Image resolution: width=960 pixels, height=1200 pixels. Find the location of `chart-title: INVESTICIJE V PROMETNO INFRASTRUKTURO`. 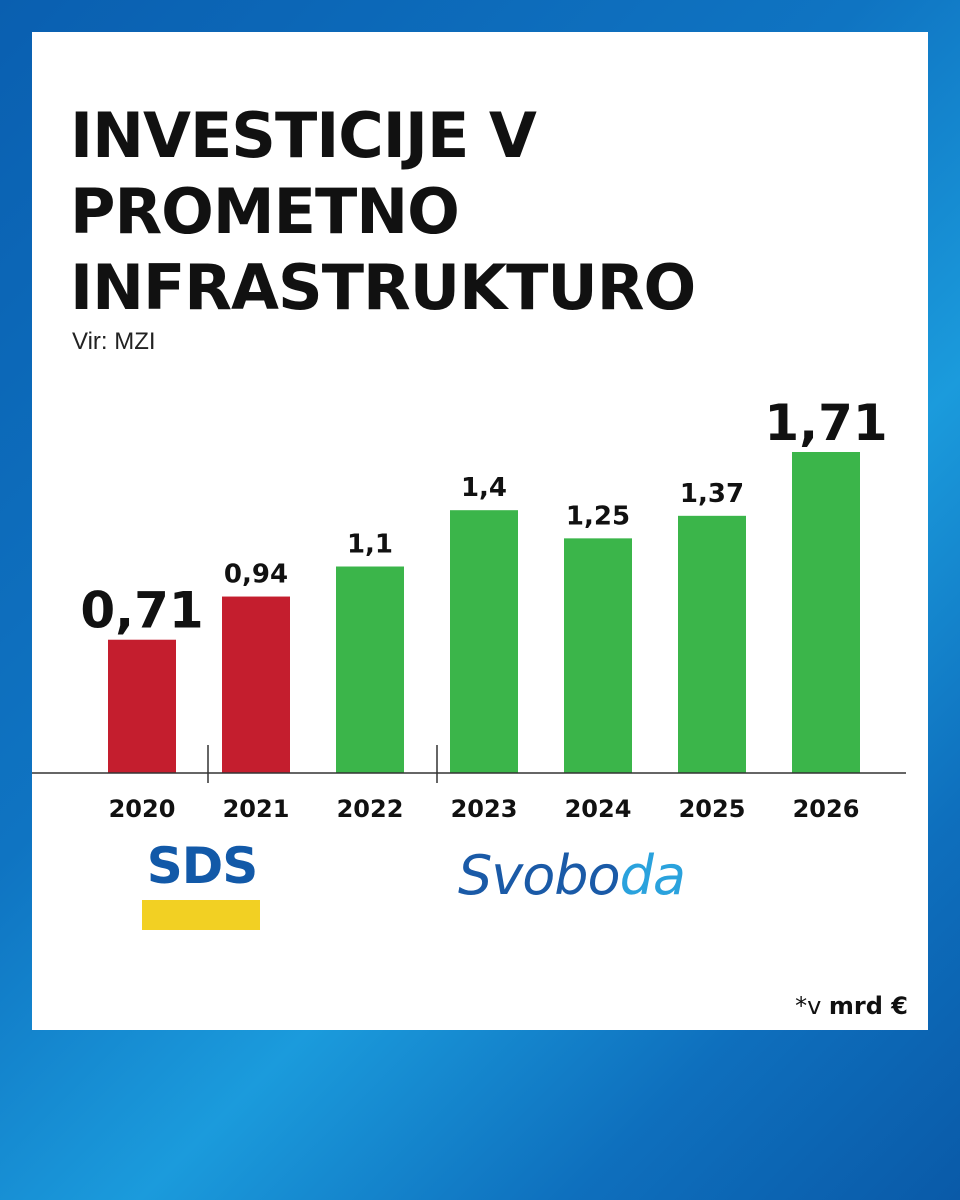

chart-title: INVESTICIJE V PROMETNO INFRASTRUKTURO is located at coordinates (383, 212).